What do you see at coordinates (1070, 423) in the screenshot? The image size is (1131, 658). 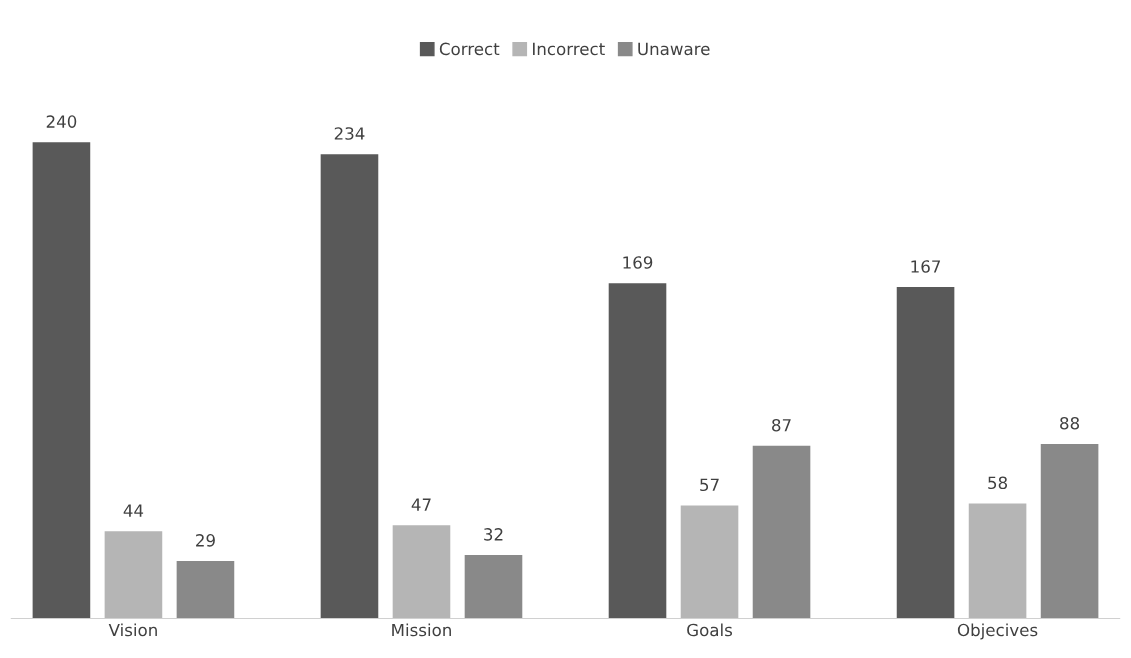 I see `data-label: 88` at bounding box center [1070, 423].